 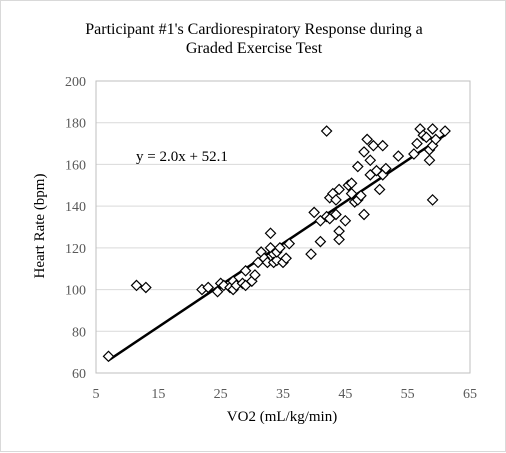 What do you see at coordinates (79, 332) in the screenshot?
I see `y-tick-label: 80` at bounding box center [79, 332].